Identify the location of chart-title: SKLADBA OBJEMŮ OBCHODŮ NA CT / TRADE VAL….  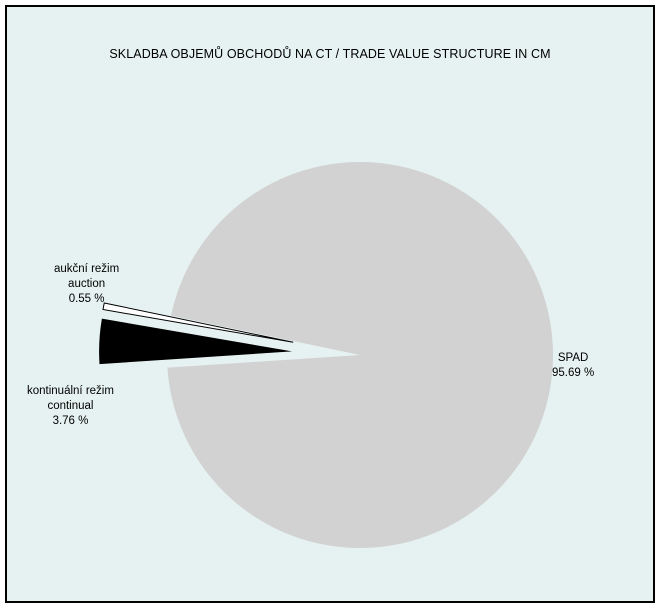
(330, 54).